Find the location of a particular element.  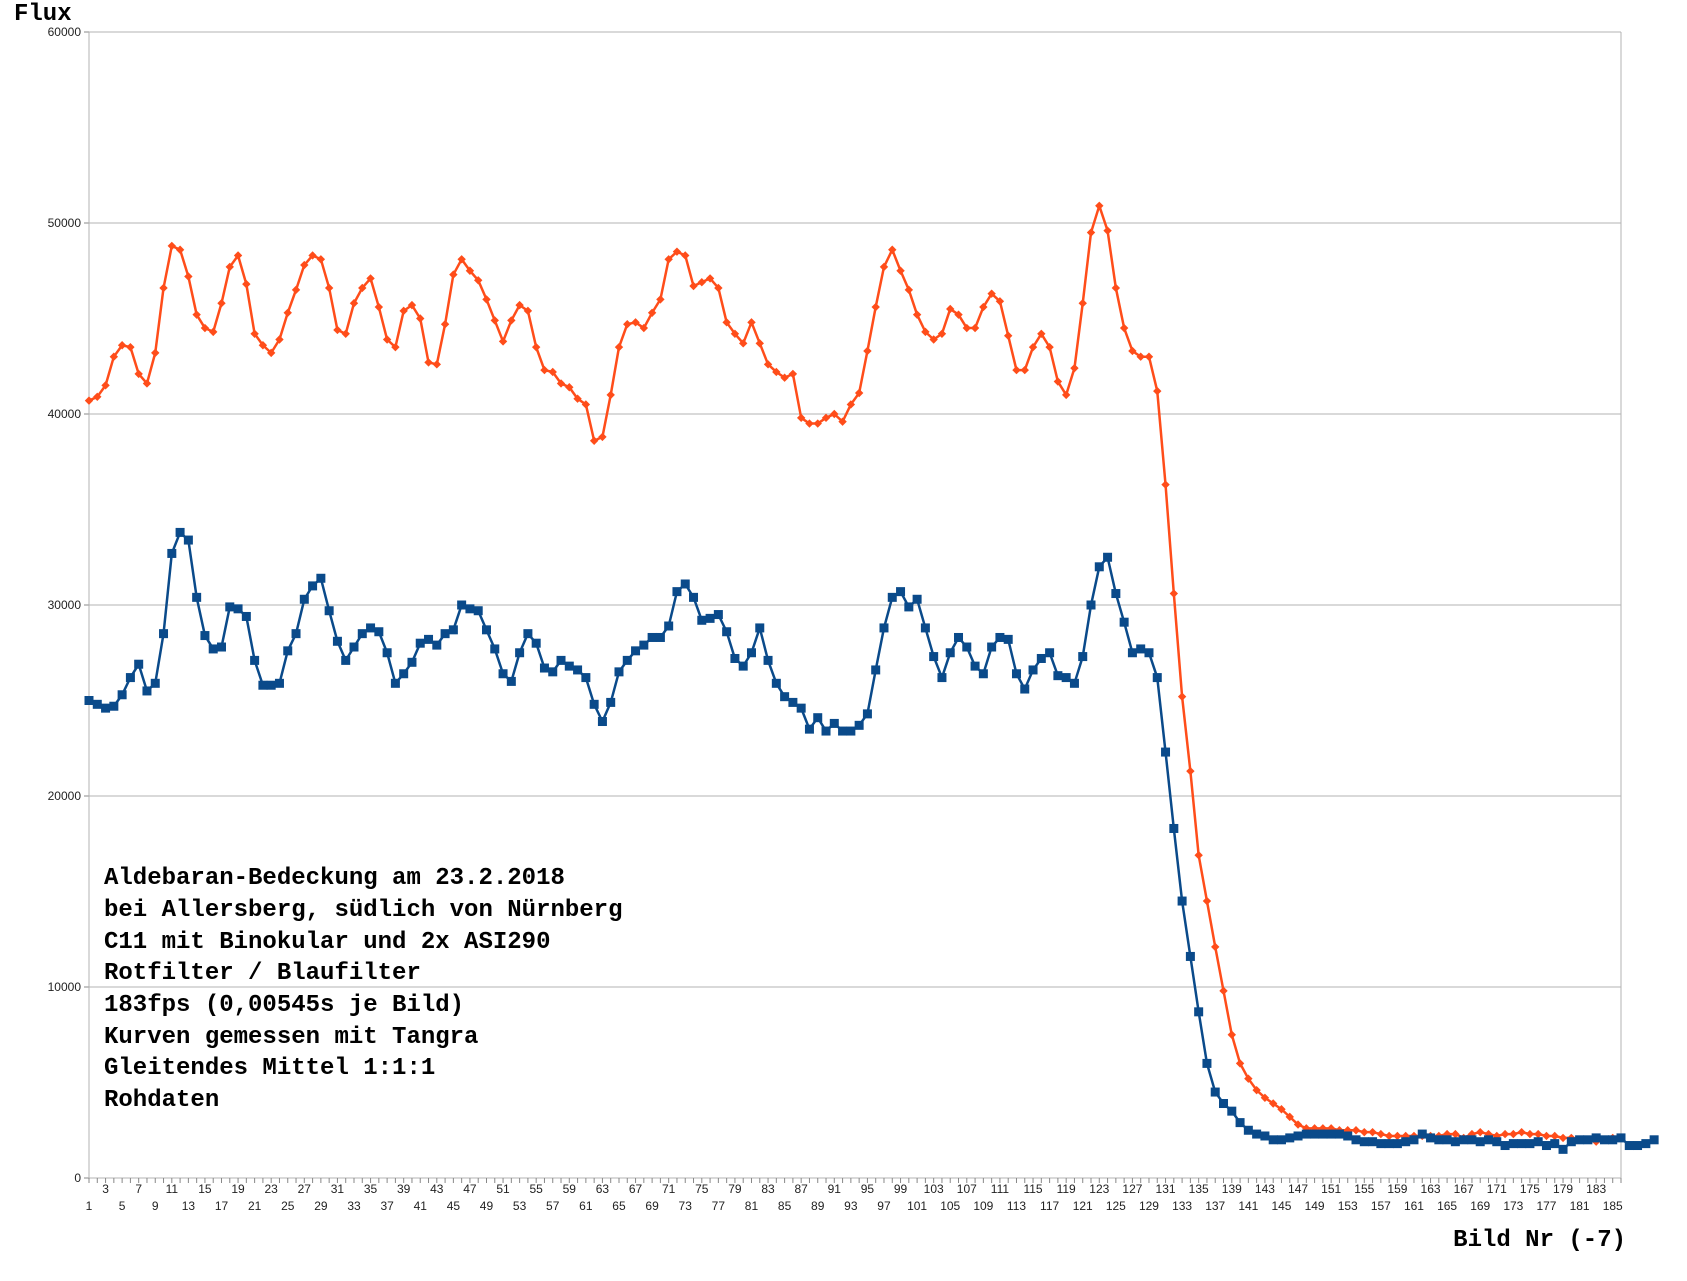

x-tick-label: 153 is located at coordinates (1348, 1206).